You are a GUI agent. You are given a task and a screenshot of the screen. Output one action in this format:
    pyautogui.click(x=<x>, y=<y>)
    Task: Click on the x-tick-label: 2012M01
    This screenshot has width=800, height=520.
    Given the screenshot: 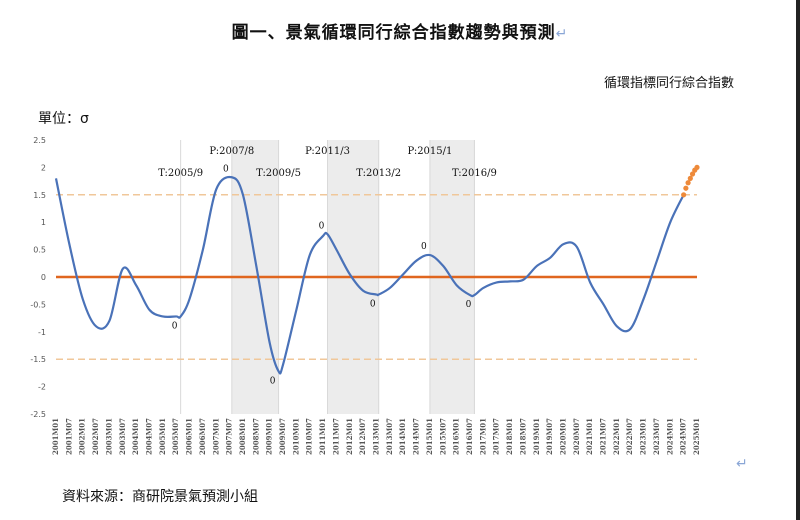 What is the action you would take?
    pyautogui.click(x=349, y=436)
    